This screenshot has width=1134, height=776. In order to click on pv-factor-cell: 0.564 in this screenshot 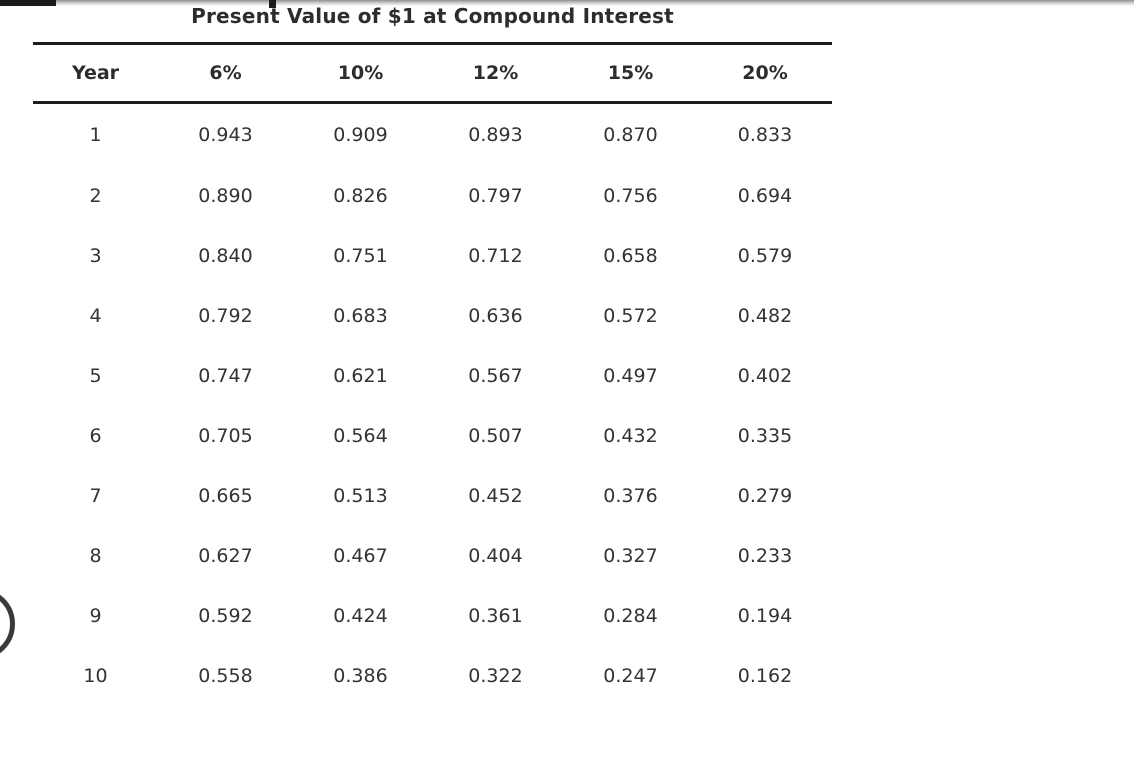, I will do `click(360, 435)`.